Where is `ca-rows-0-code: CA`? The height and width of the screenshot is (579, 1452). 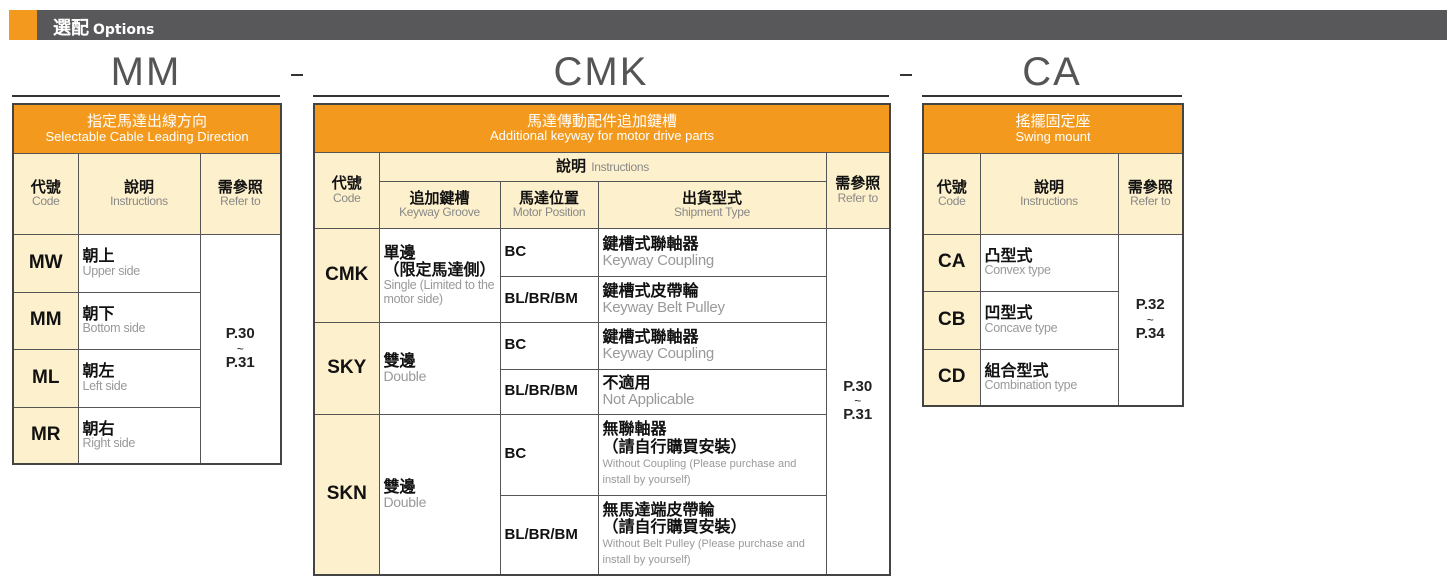
ca-rows-0-code: CA is located at coordinates (951, 262).